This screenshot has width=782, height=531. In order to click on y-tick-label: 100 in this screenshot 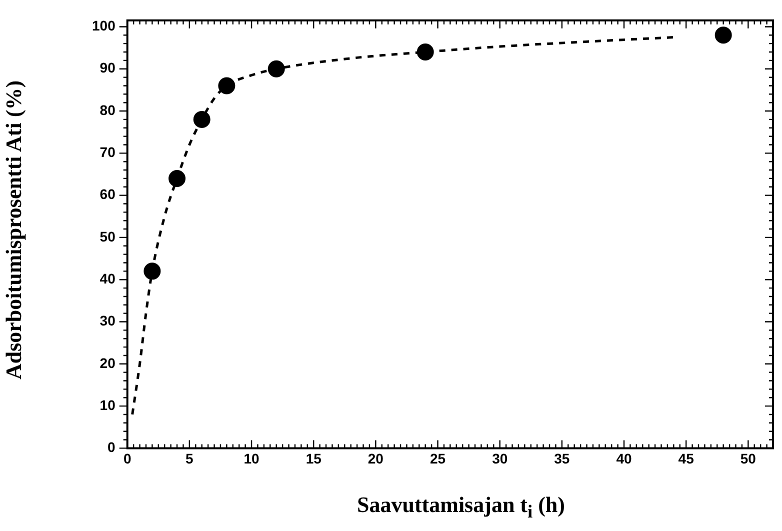, I will do `click(104, 26)`.